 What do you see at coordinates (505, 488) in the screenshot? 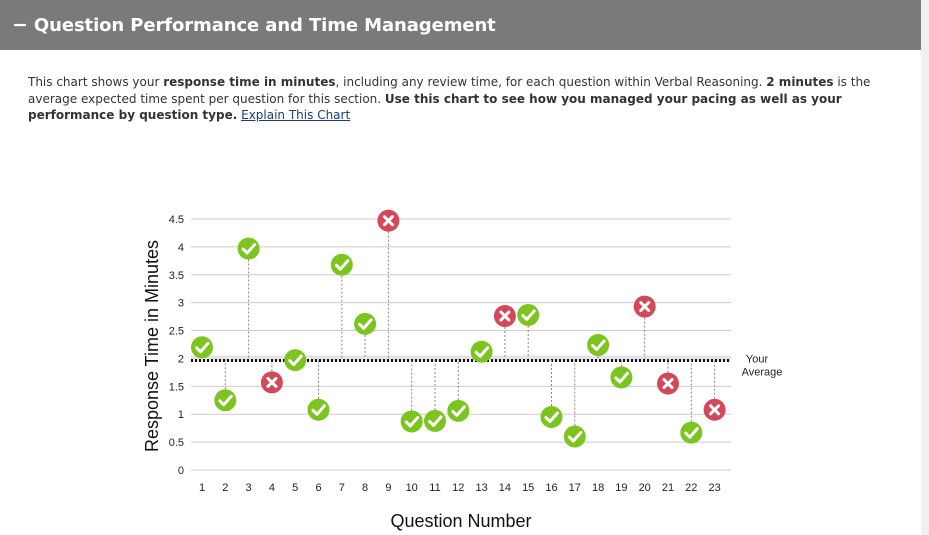
I see `x-tick-label: 14` at bounding box center [505, 488].